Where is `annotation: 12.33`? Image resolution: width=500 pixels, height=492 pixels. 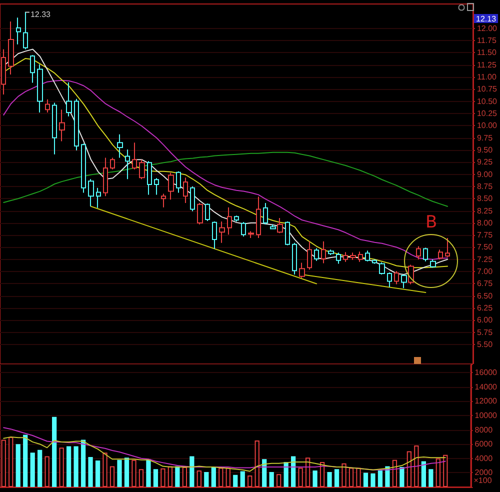
annotation: 12.33 is located at coordinates (41, 14).